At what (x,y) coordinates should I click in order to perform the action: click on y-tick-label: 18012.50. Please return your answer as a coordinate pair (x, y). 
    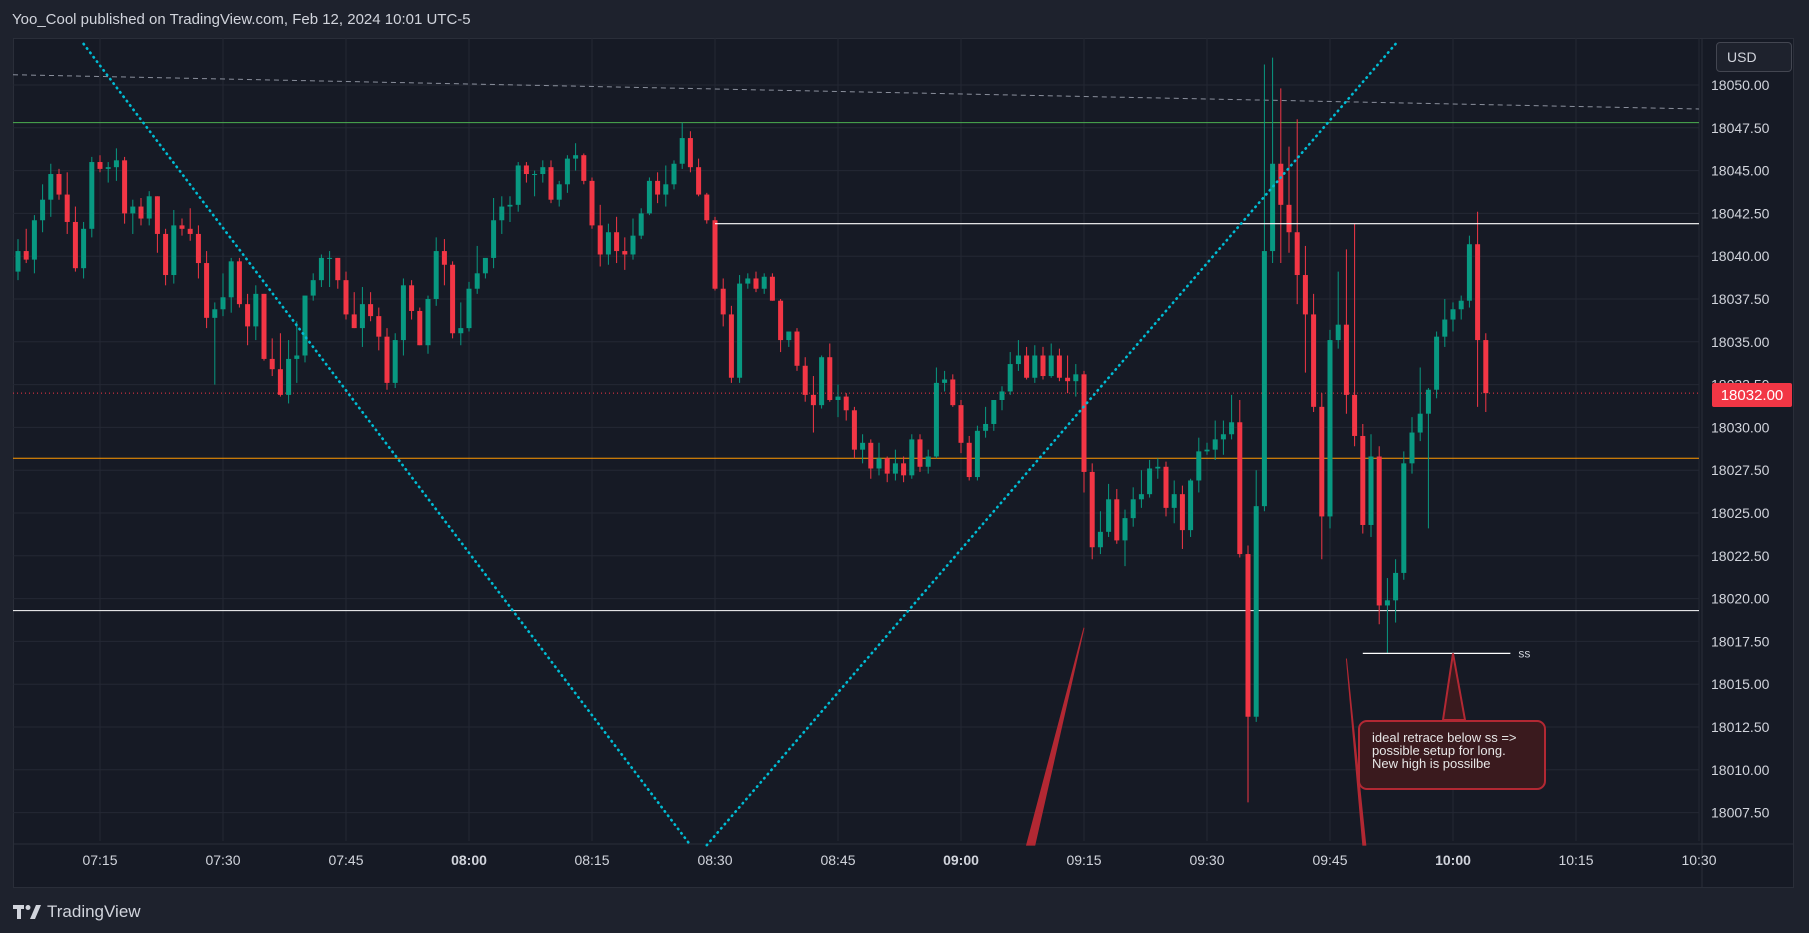
    Looking at the image, I should click on (1740, 727).